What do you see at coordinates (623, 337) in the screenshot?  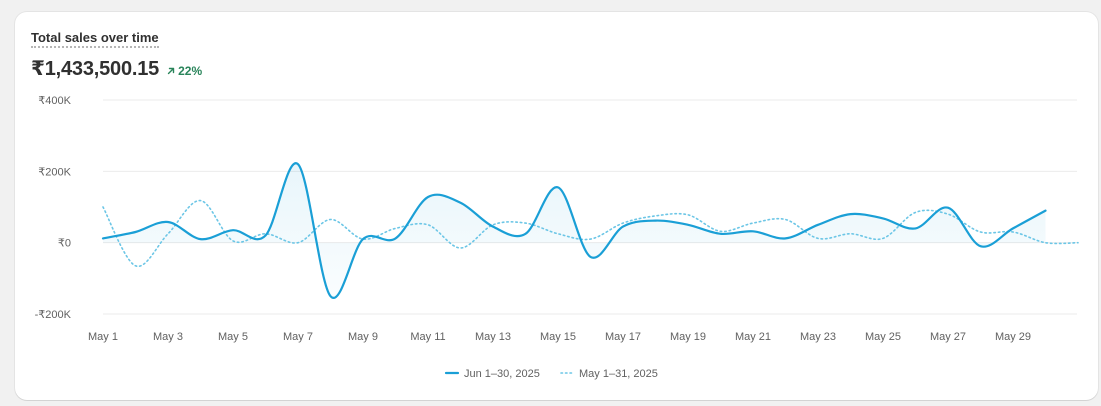 I see `x-tick-label: May 17` at bounding box center [623, 337].